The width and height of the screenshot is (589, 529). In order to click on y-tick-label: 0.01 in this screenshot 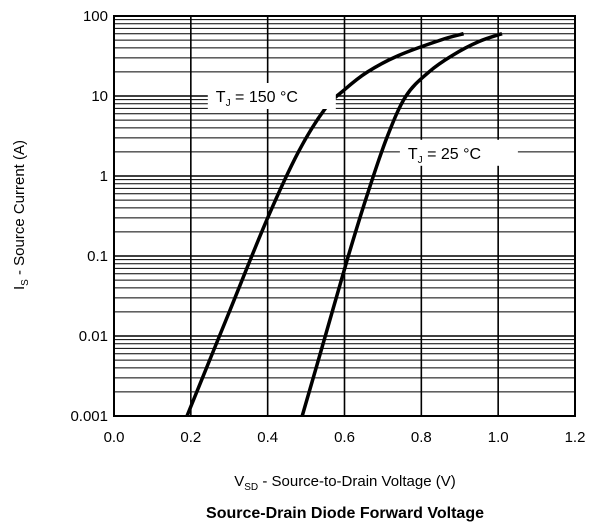, I will do `click(93, 336)`.